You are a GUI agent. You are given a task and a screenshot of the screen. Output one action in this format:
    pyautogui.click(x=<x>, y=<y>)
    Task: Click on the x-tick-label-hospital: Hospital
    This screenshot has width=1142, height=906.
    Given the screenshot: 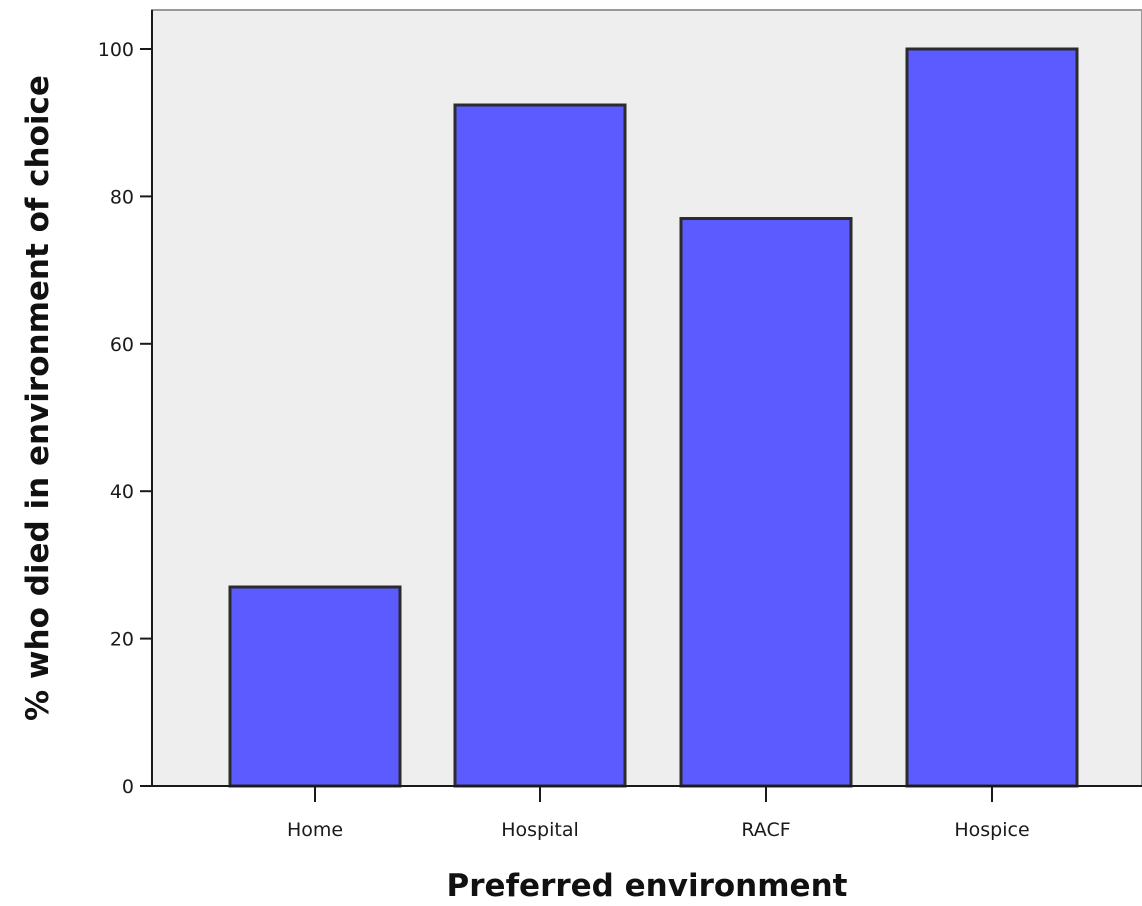 What is the action you would take?
    pyautogui.click(x=540, y=830)
    